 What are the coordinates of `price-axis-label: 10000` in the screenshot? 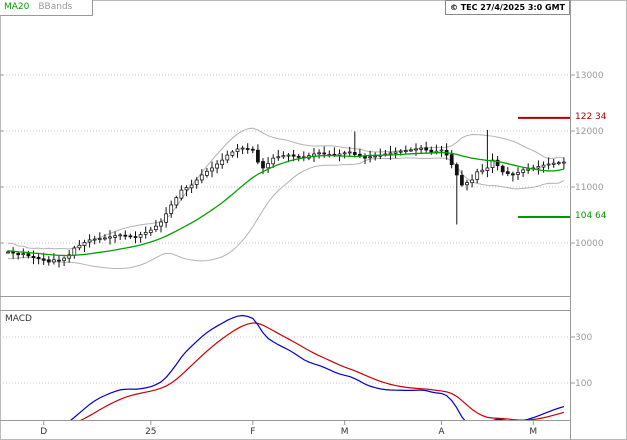 It's located at (589, 244).